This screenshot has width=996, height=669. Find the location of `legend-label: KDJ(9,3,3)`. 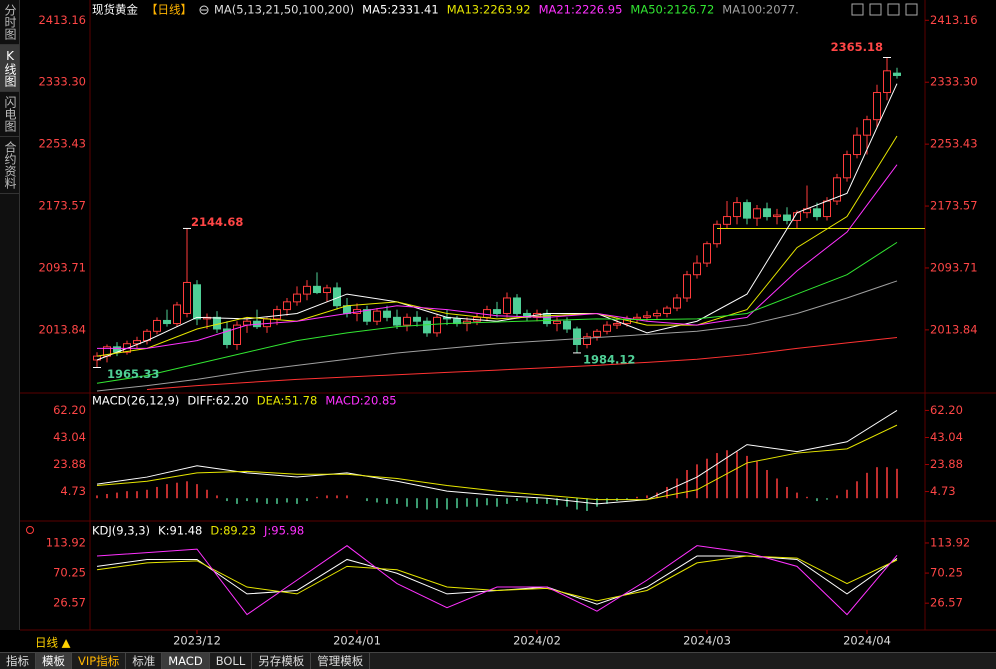

legend-label: KDJ(9,3,3) is located at coordinates (121, 531).